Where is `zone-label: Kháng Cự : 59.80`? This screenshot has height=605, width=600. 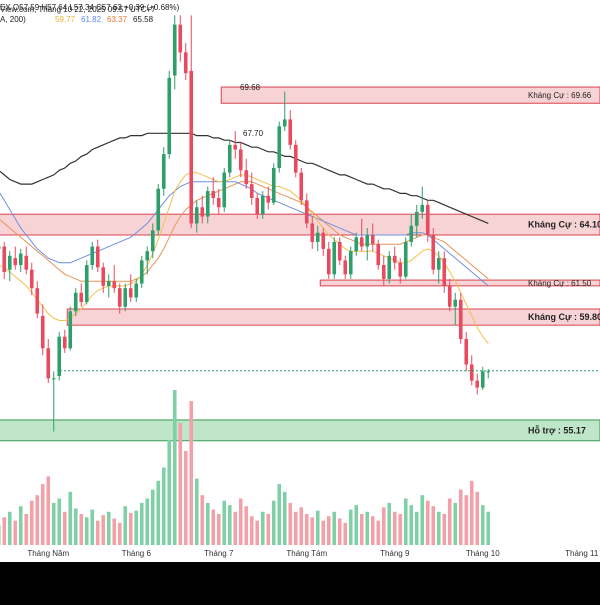
zone-label: Kháng Cự : 59.80 is located at coordinates (564, 317).